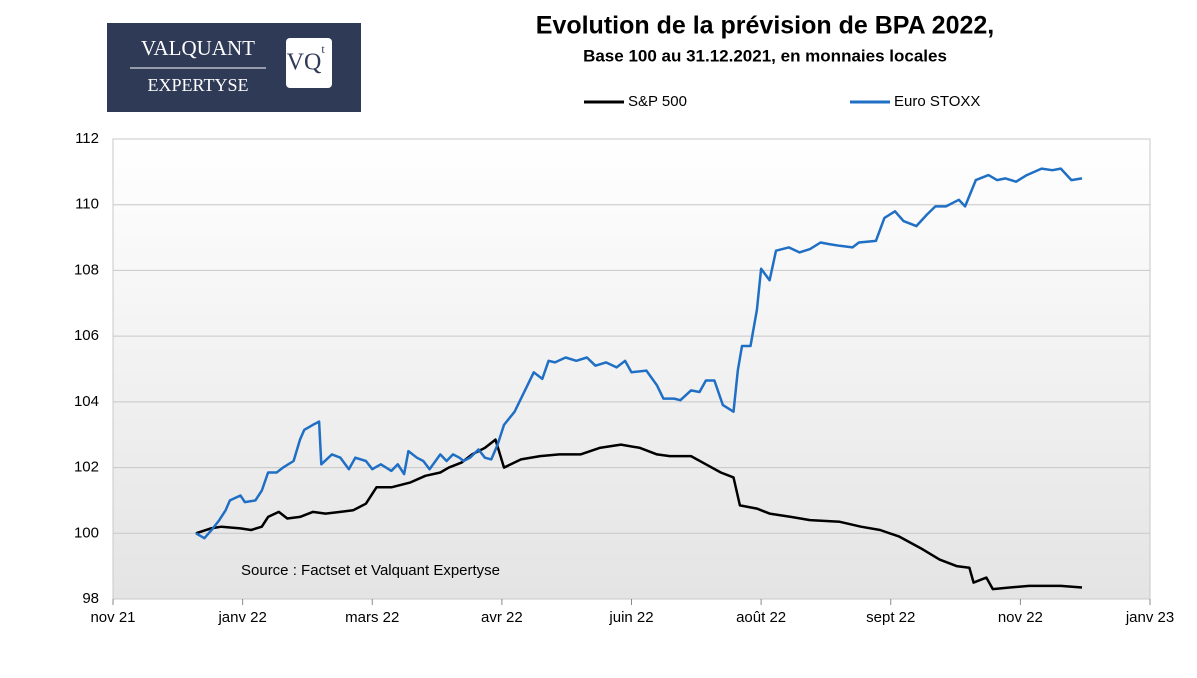 This screenshot has height=678, width=1197. What do you see at coordinates (198, 48) in the screenshot?
I see `logo-text: VALQUANT` at bounding box center [198, 48].